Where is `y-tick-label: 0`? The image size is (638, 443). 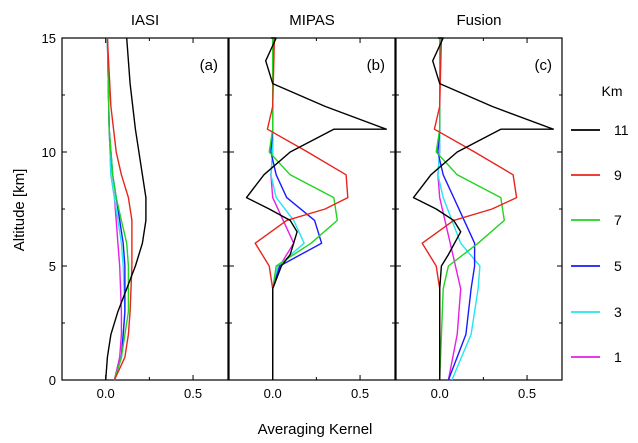
y-tick-label: 0 is located at coordinates (52, 380).